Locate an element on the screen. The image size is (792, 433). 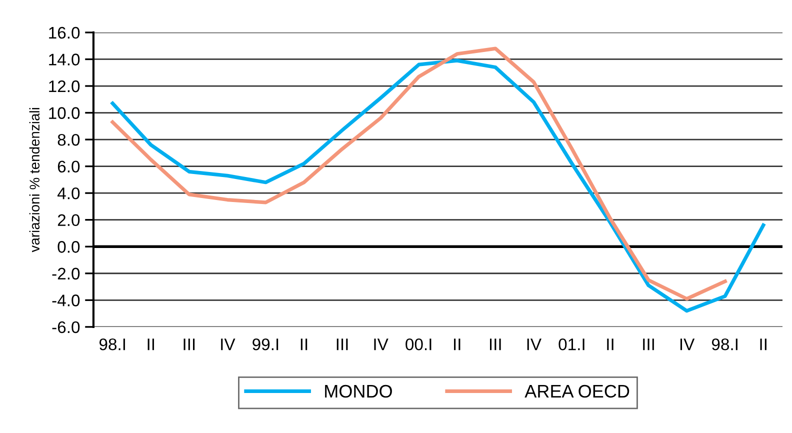
y-tick-label: 12.0 is located at coordinates (64, 86).